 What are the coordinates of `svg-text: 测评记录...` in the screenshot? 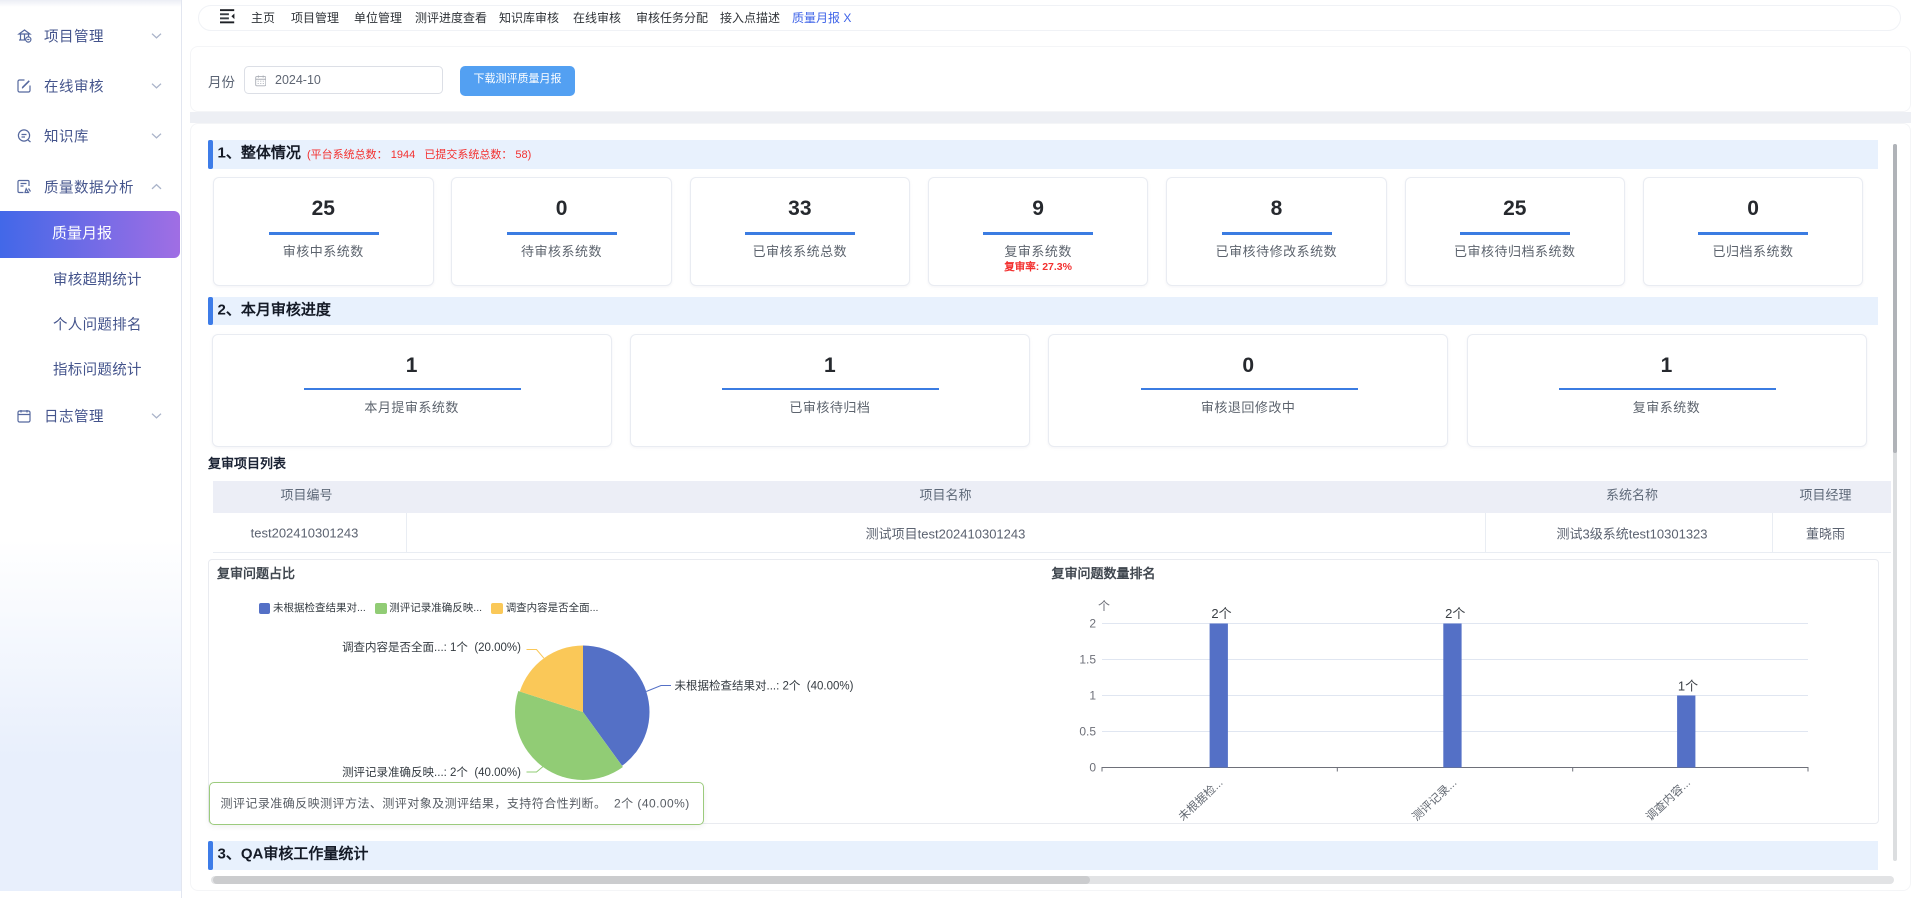 It's located at (1435, 799).